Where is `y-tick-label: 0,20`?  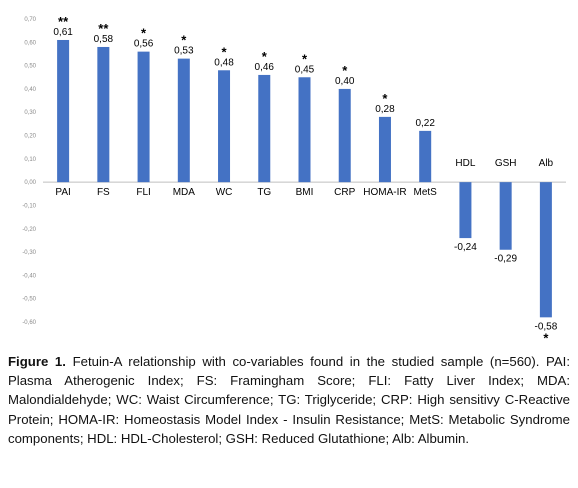
y-tick-label: 0,20 is located at coordinates (30, 137).